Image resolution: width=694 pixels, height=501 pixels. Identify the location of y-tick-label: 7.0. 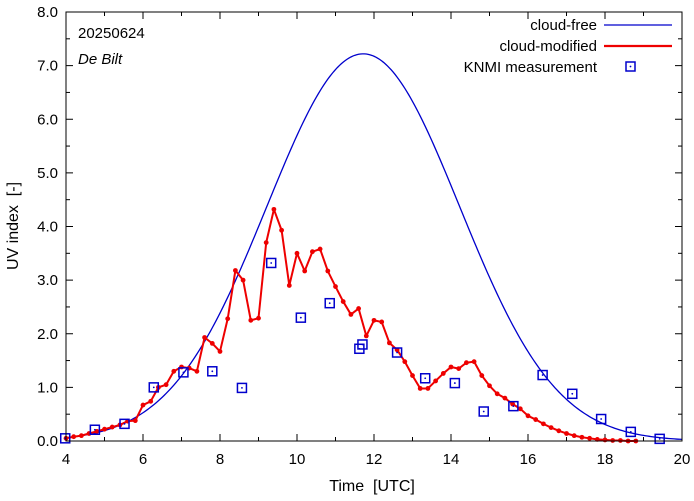
(47, 66).